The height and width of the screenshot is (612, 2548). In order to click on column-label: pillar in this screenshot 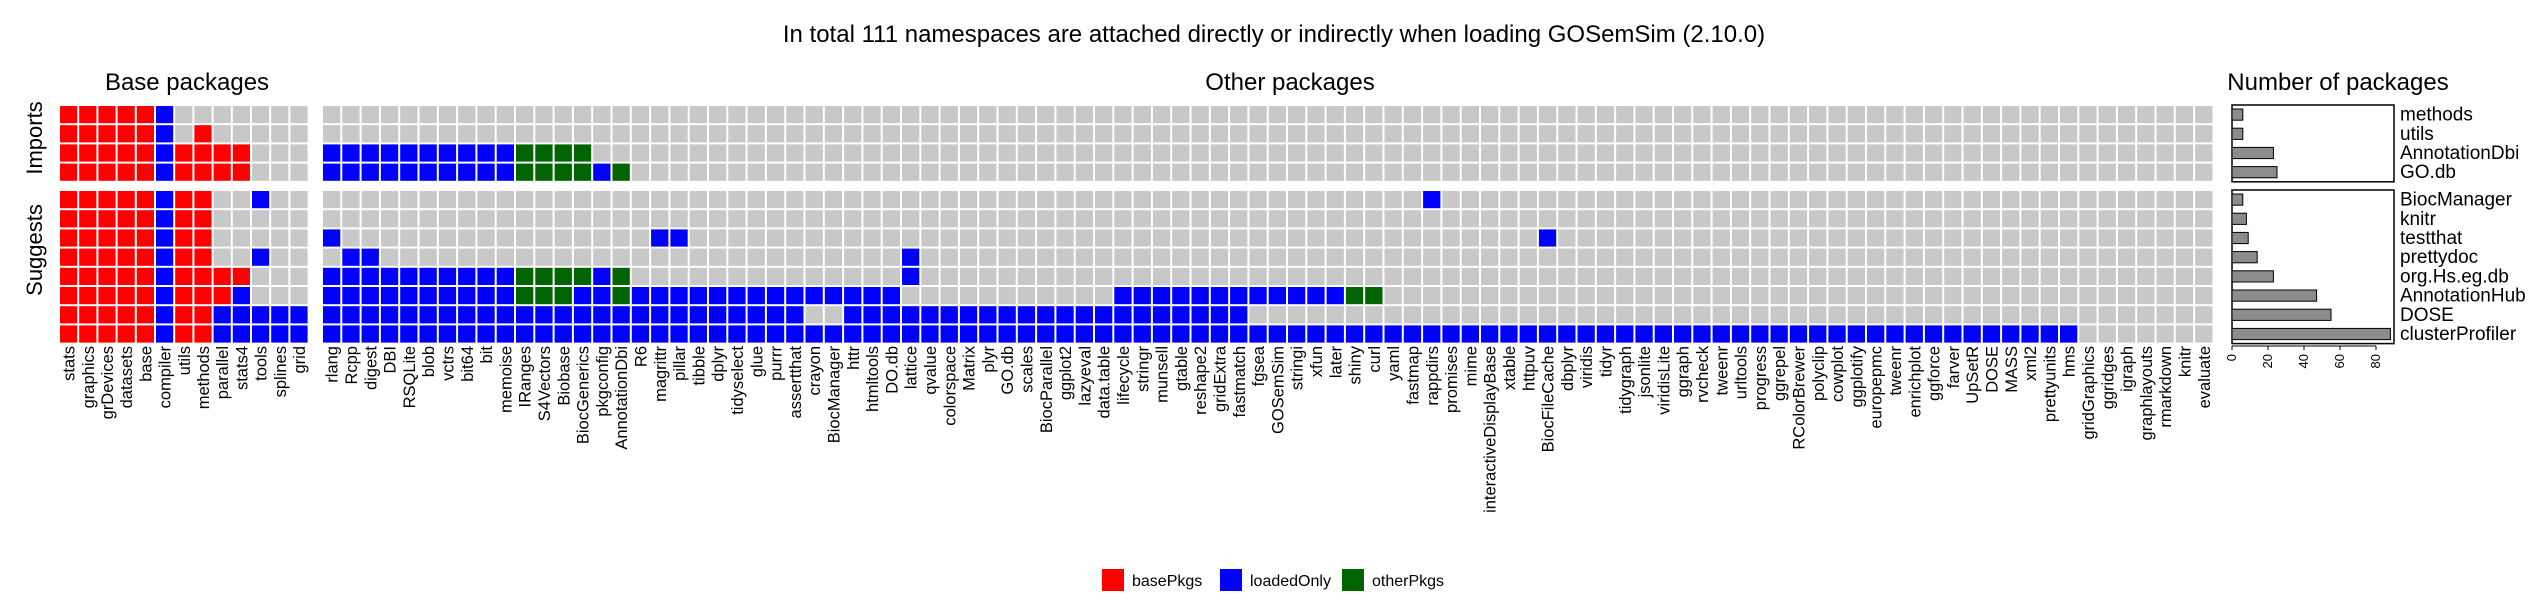, I will do `click(680, 363)`.